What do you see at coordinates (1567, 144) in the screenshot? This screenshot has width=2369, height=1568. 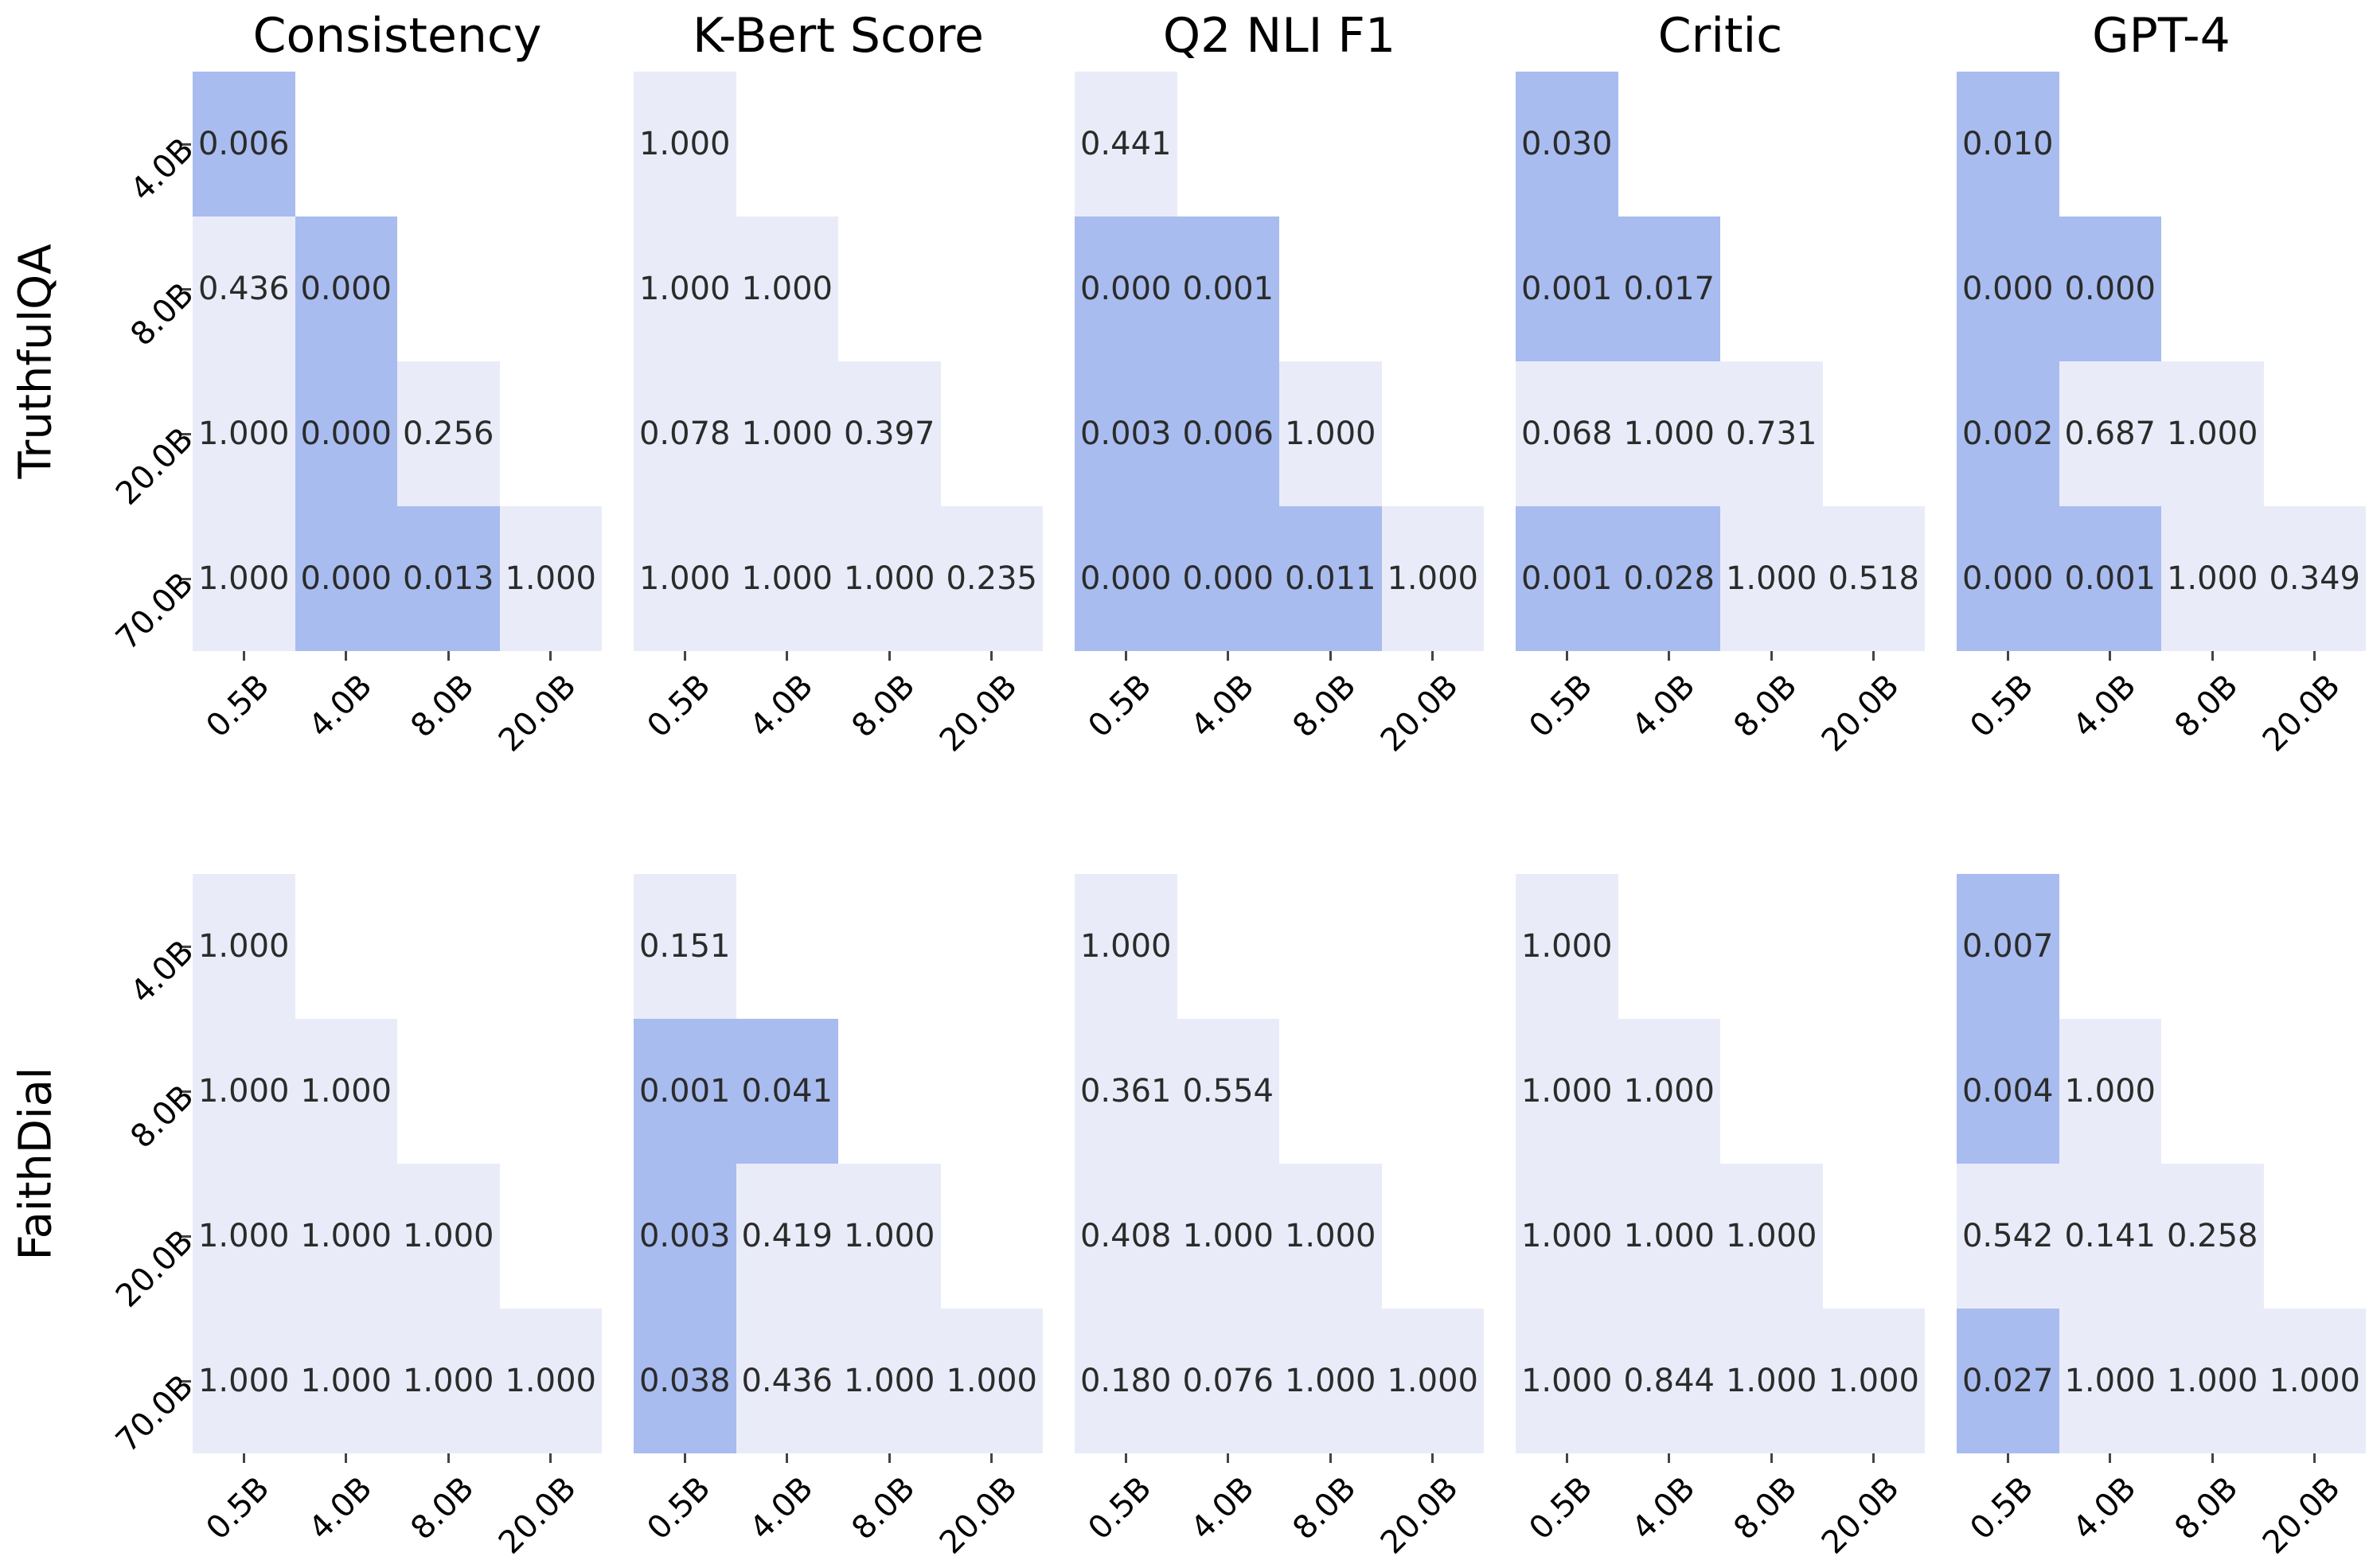 I see `heatmap-cell: 0.030` at bounding box center [1567, 144].